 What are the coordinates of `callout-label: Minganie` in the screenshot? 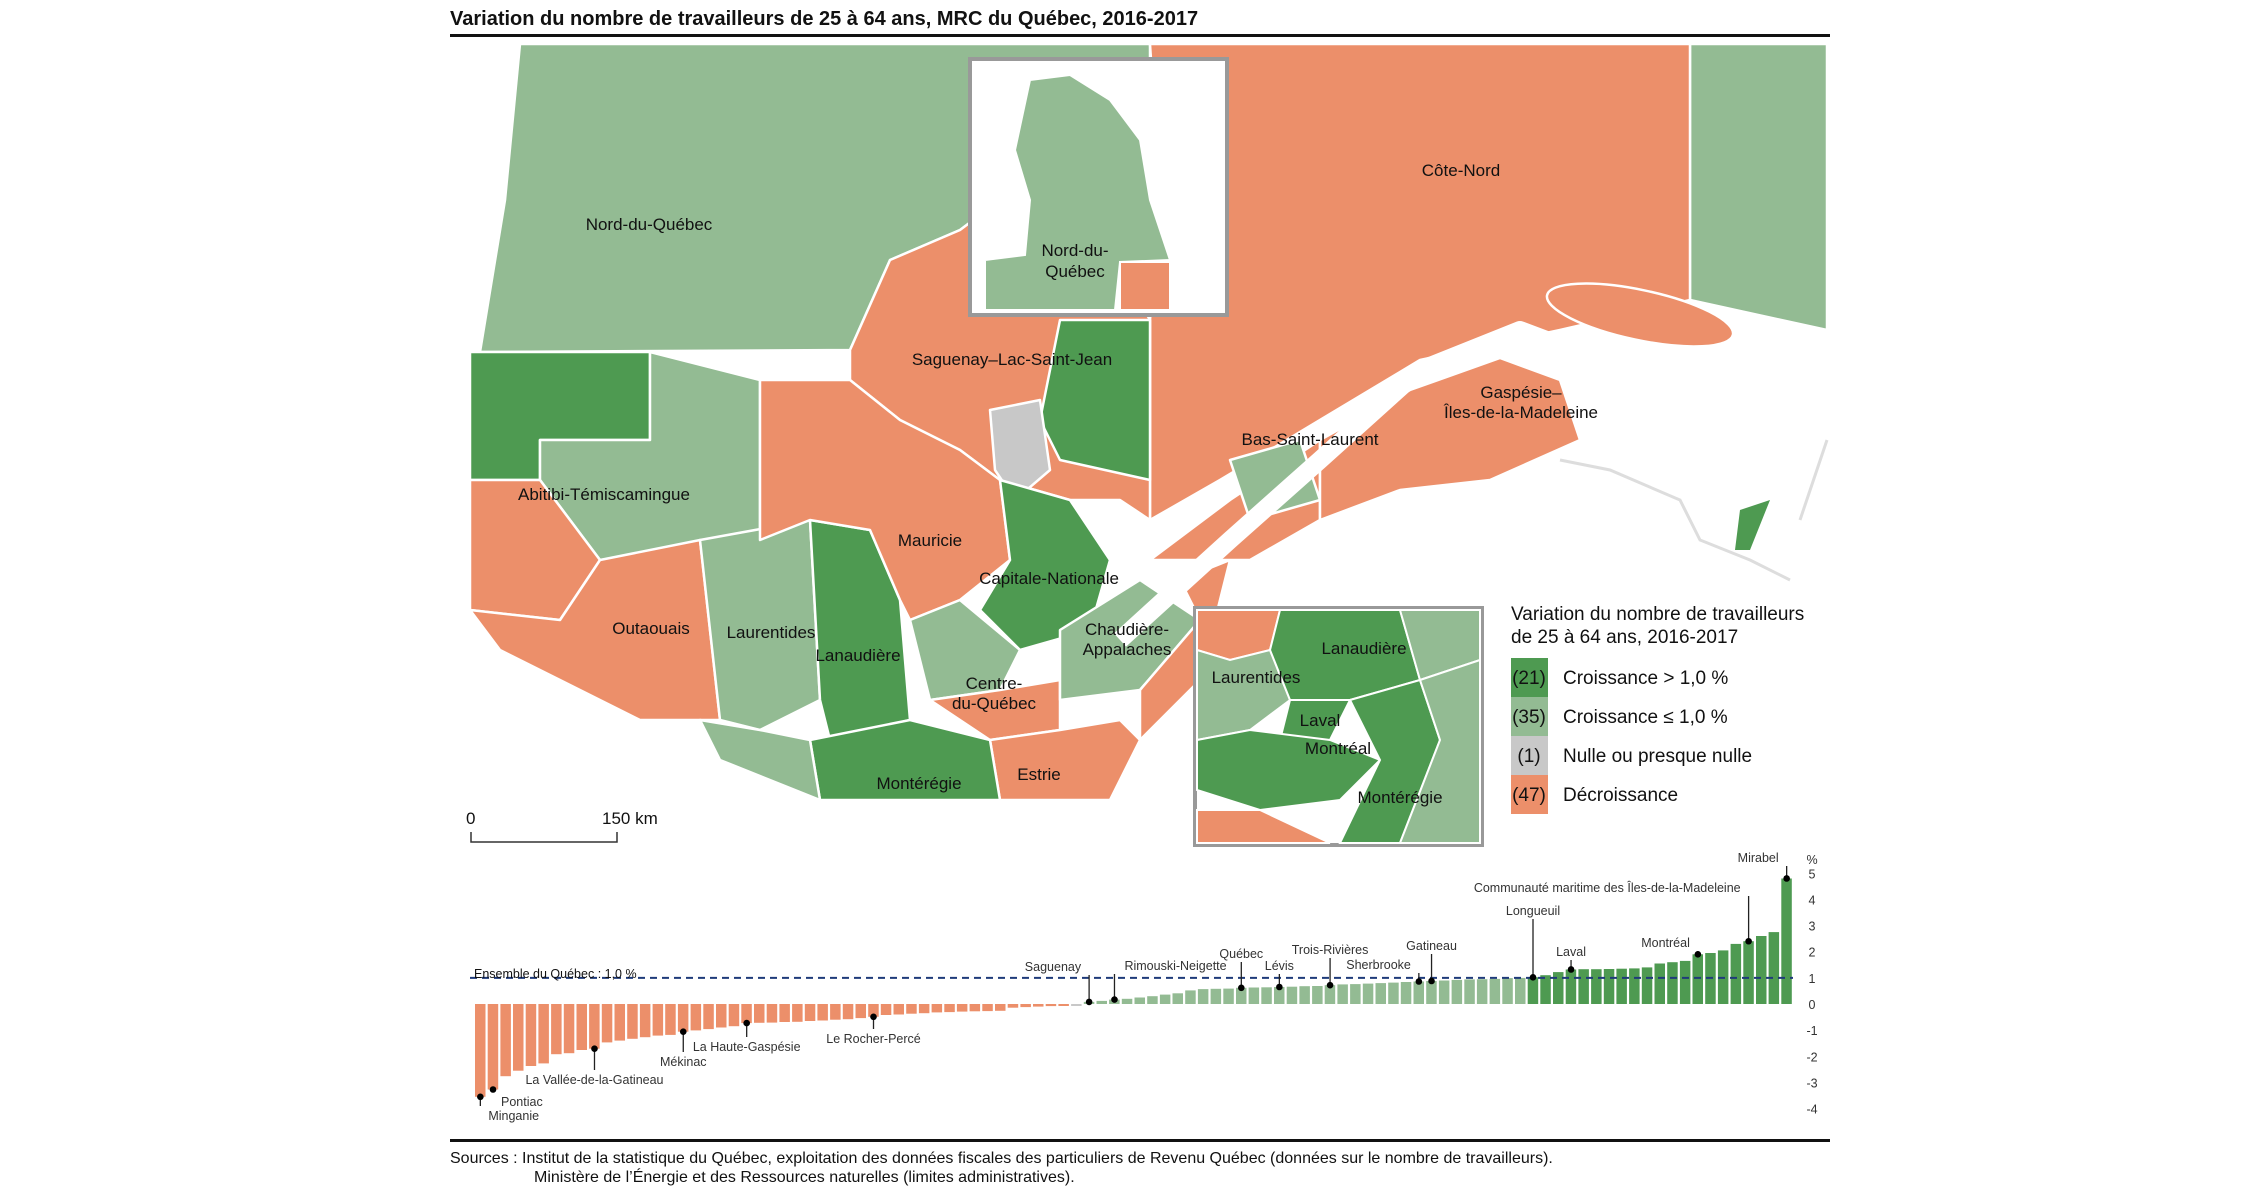 It's located at (513, 1116).